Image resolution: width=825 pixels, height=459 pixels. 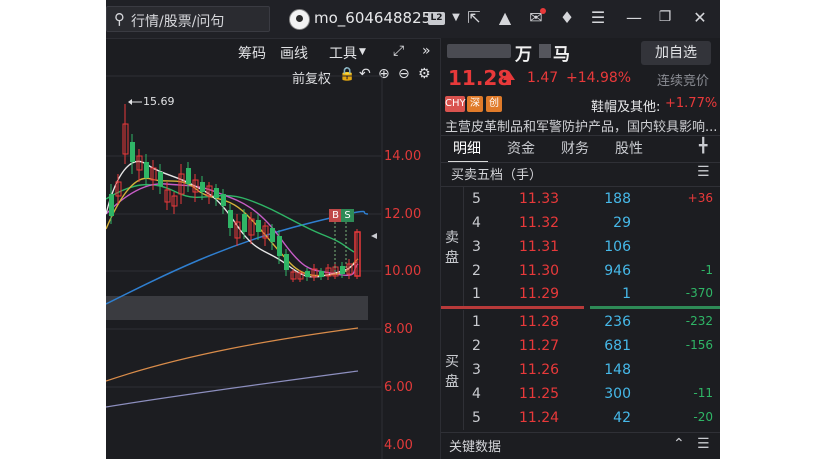 I want to click on key-data-menu-icon: ☰, so click(x=703, y=444).